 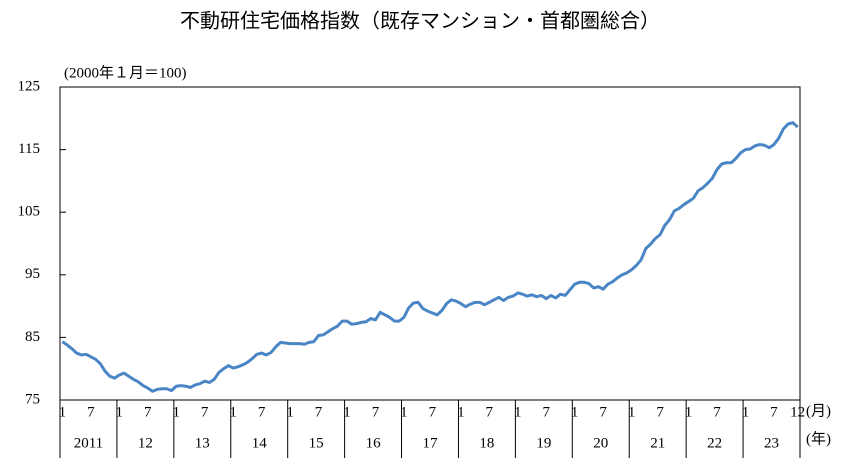 What do you see at coordinates (145, 443) in the screenshot?
I see `year-label: 12` at bounding box center [145, 443].